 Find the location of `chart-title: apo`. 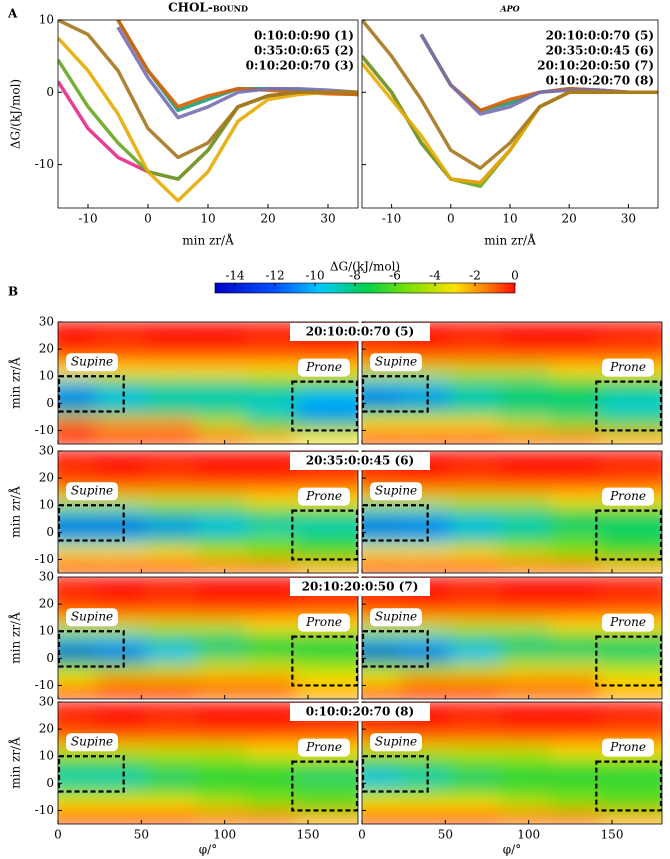

chart-title: apo is located at coordinates (509, 8).